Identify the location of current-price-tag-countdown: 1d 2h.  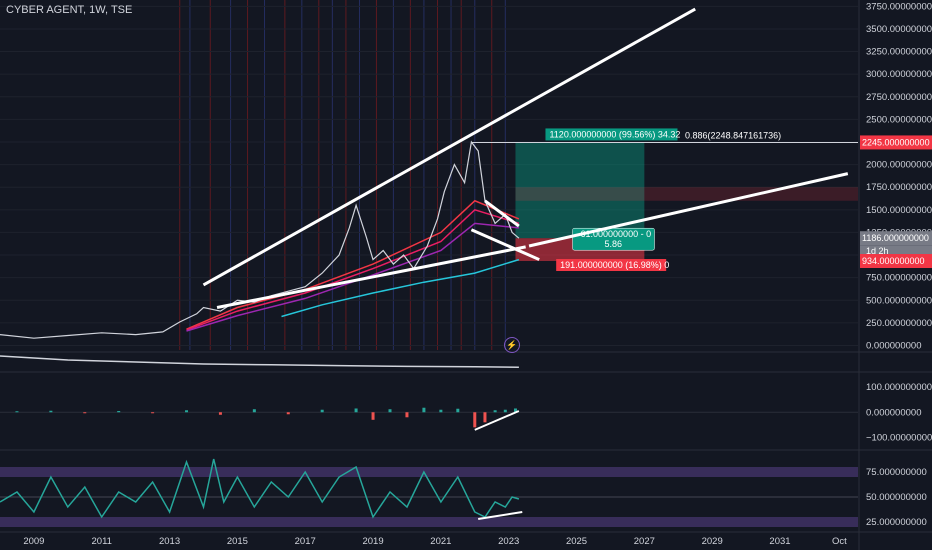
(877, 251).